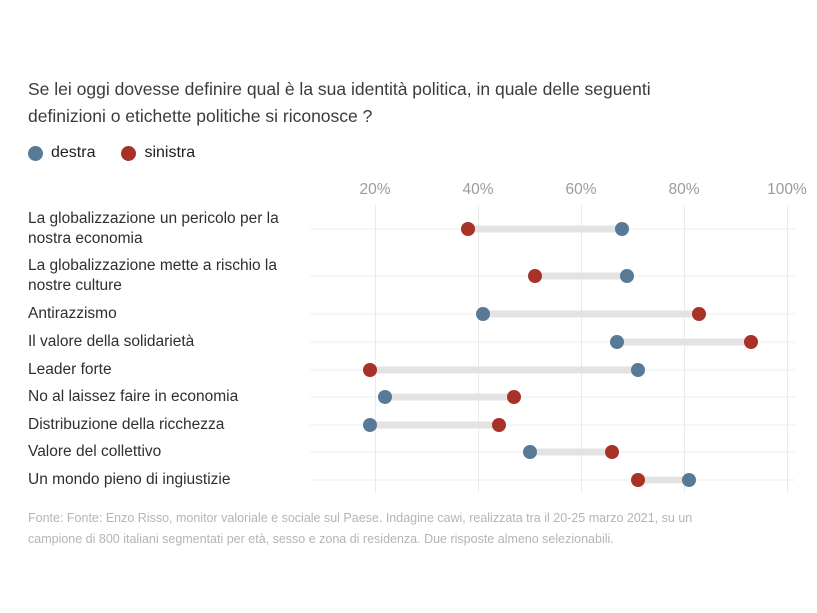  What do you see at coordinates (111, 341) in the screenshot?
I see `category-label: Il valore della solidarietà` at bounding box center [111, 341].